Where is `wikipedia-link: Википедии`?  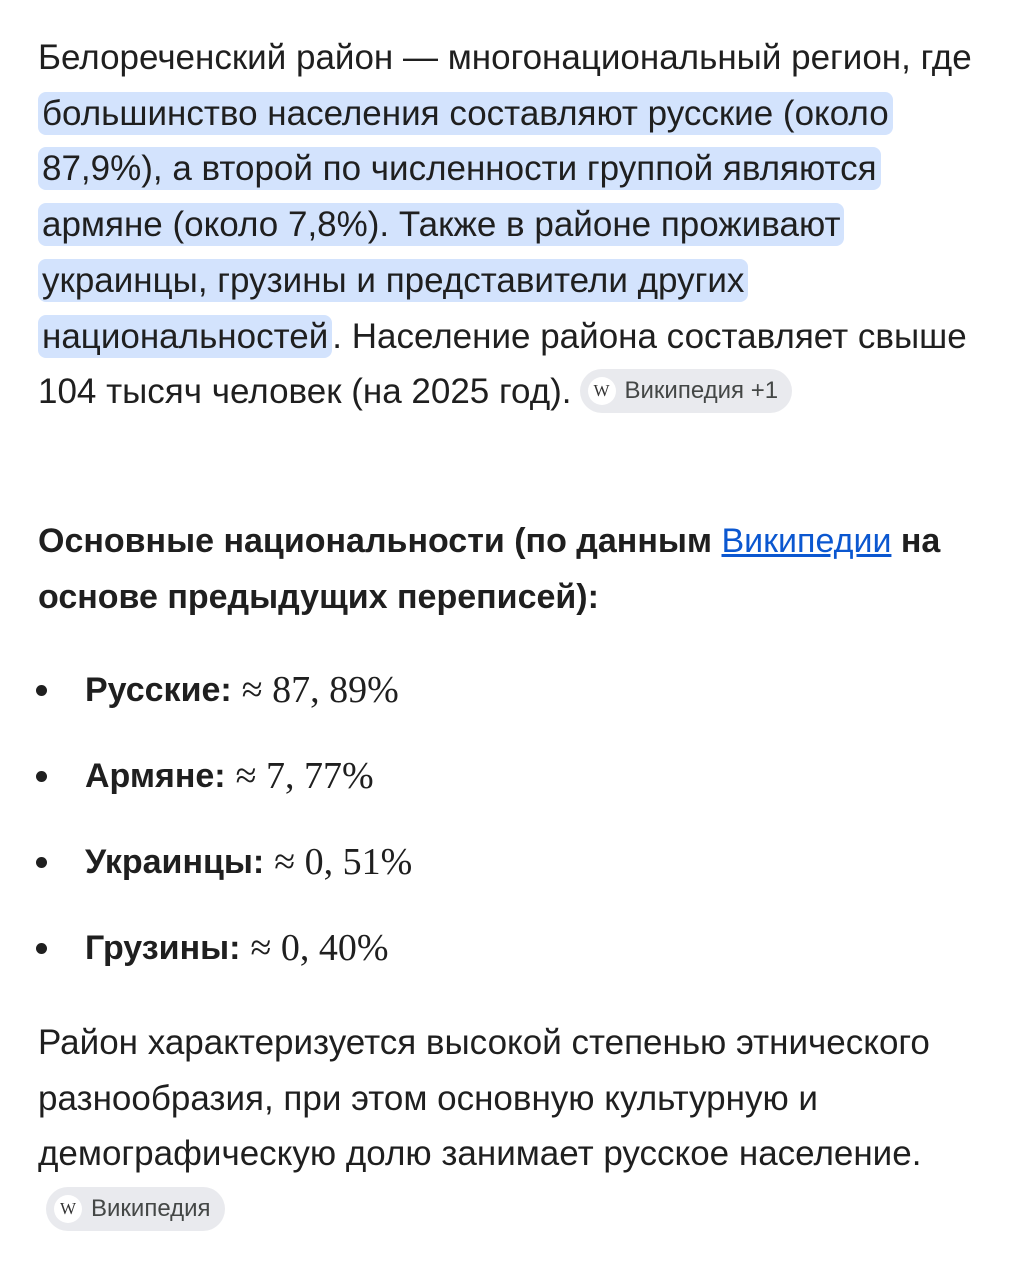 wikipedia-link: Википедии is located at coordinates (806, 541).